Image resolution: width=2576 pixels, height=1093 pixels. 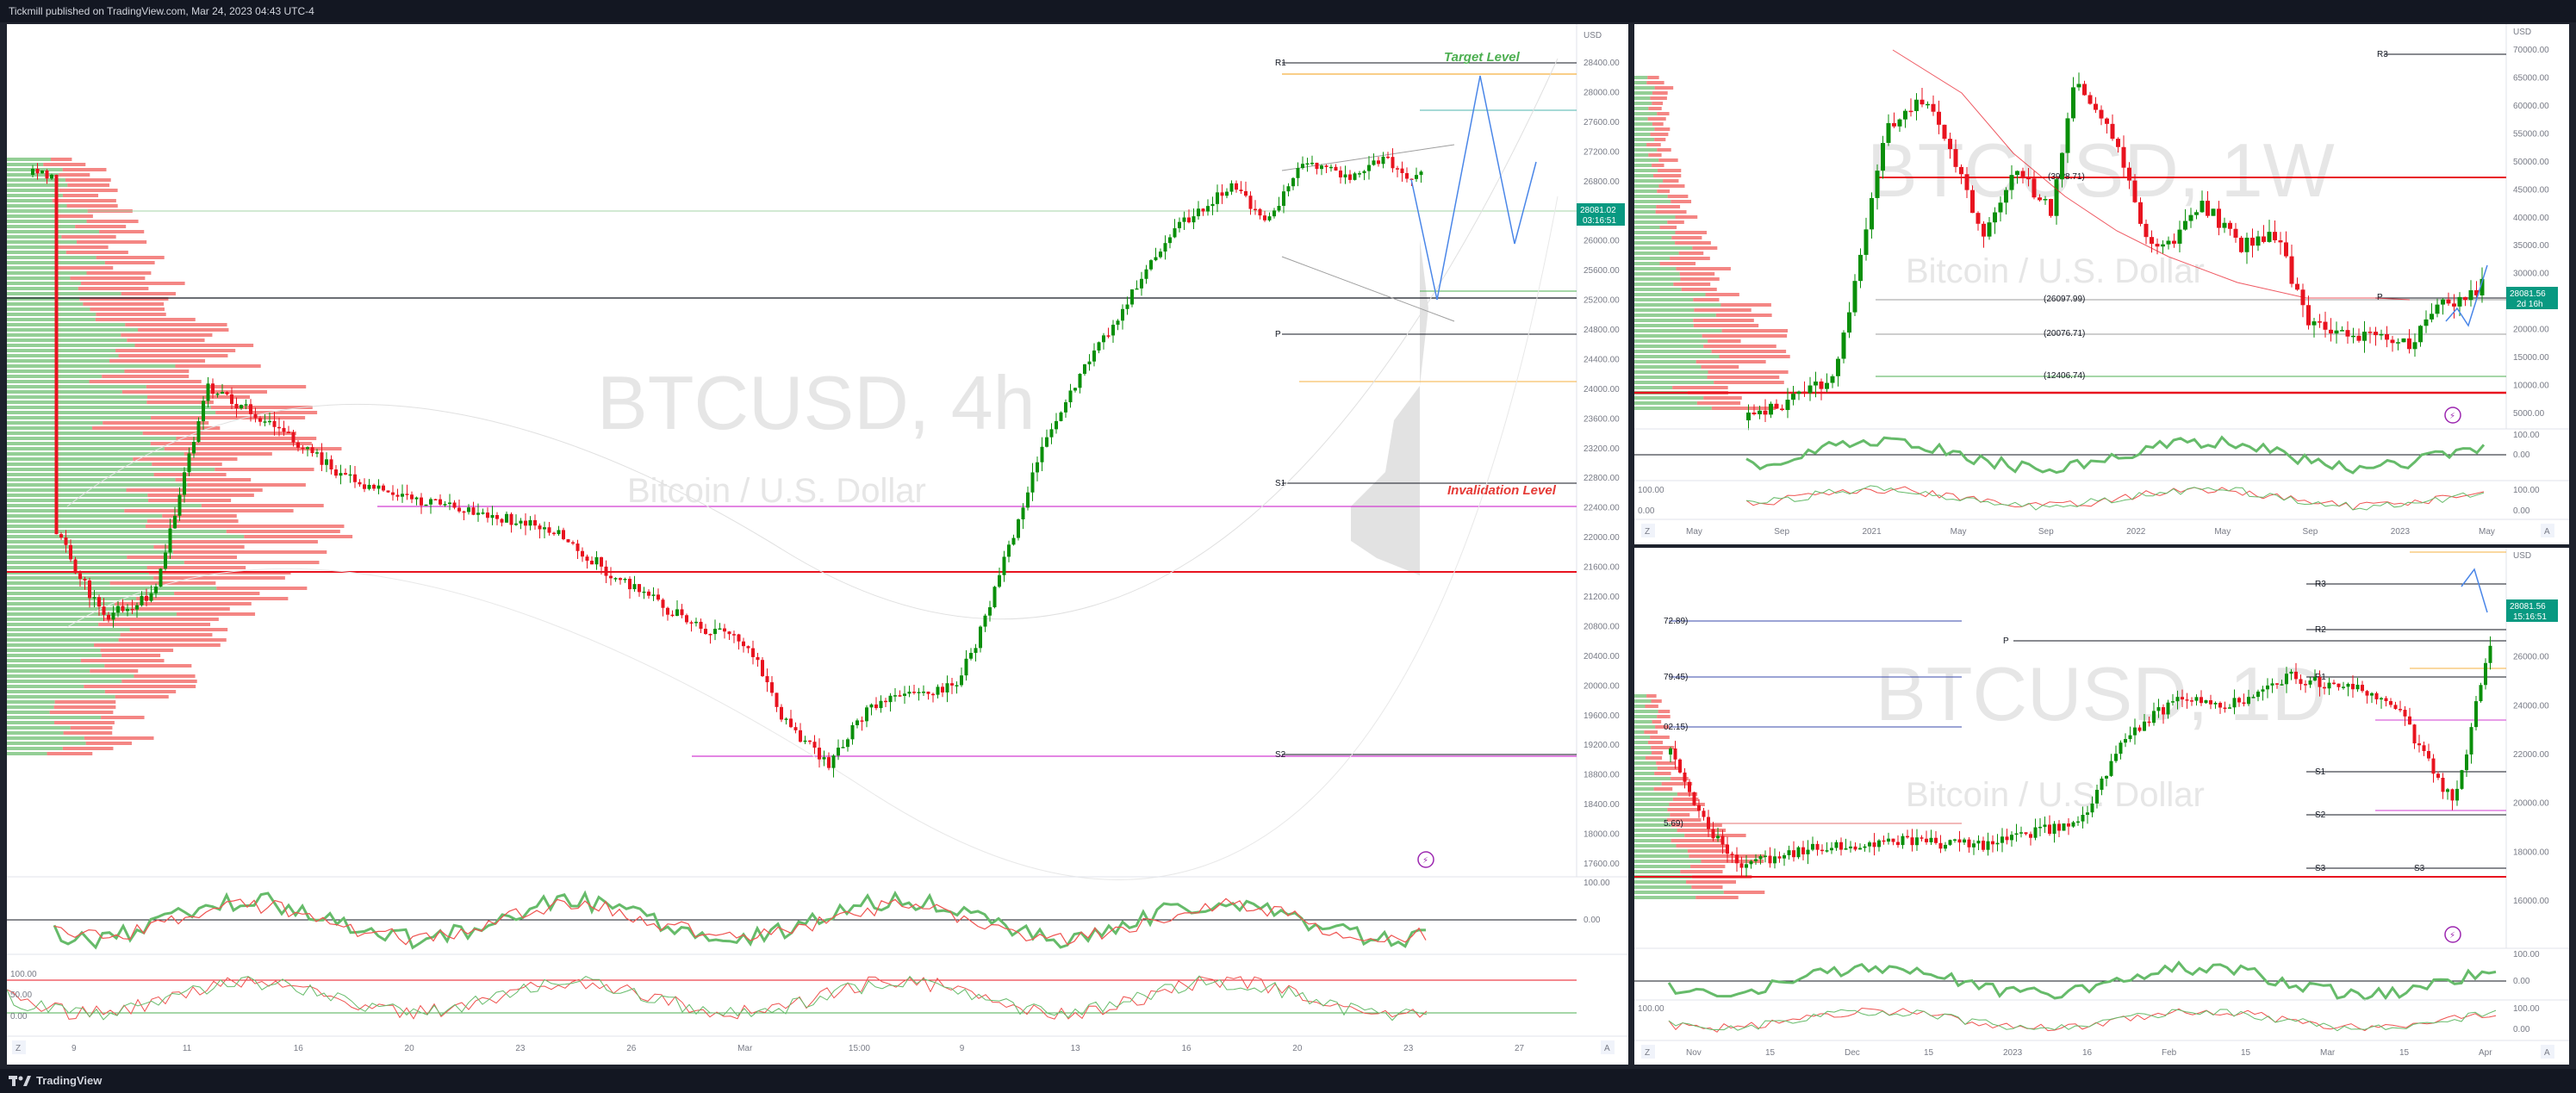 What do you see at coordinates (2065, 299) in the screenshot?
I see `weekly-level-label-1: (26097.99)` at bounding box center [2065, 299].